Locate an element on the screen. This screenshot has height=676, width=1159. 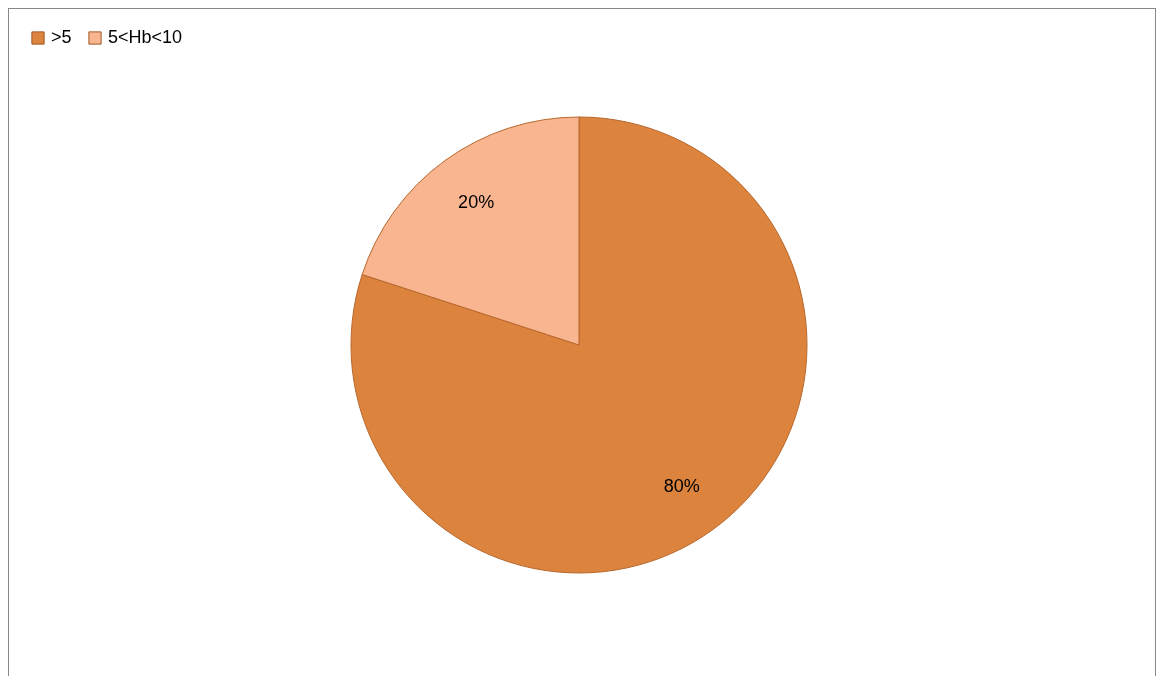
data-label: 20% is located at coordinates (476, 202).